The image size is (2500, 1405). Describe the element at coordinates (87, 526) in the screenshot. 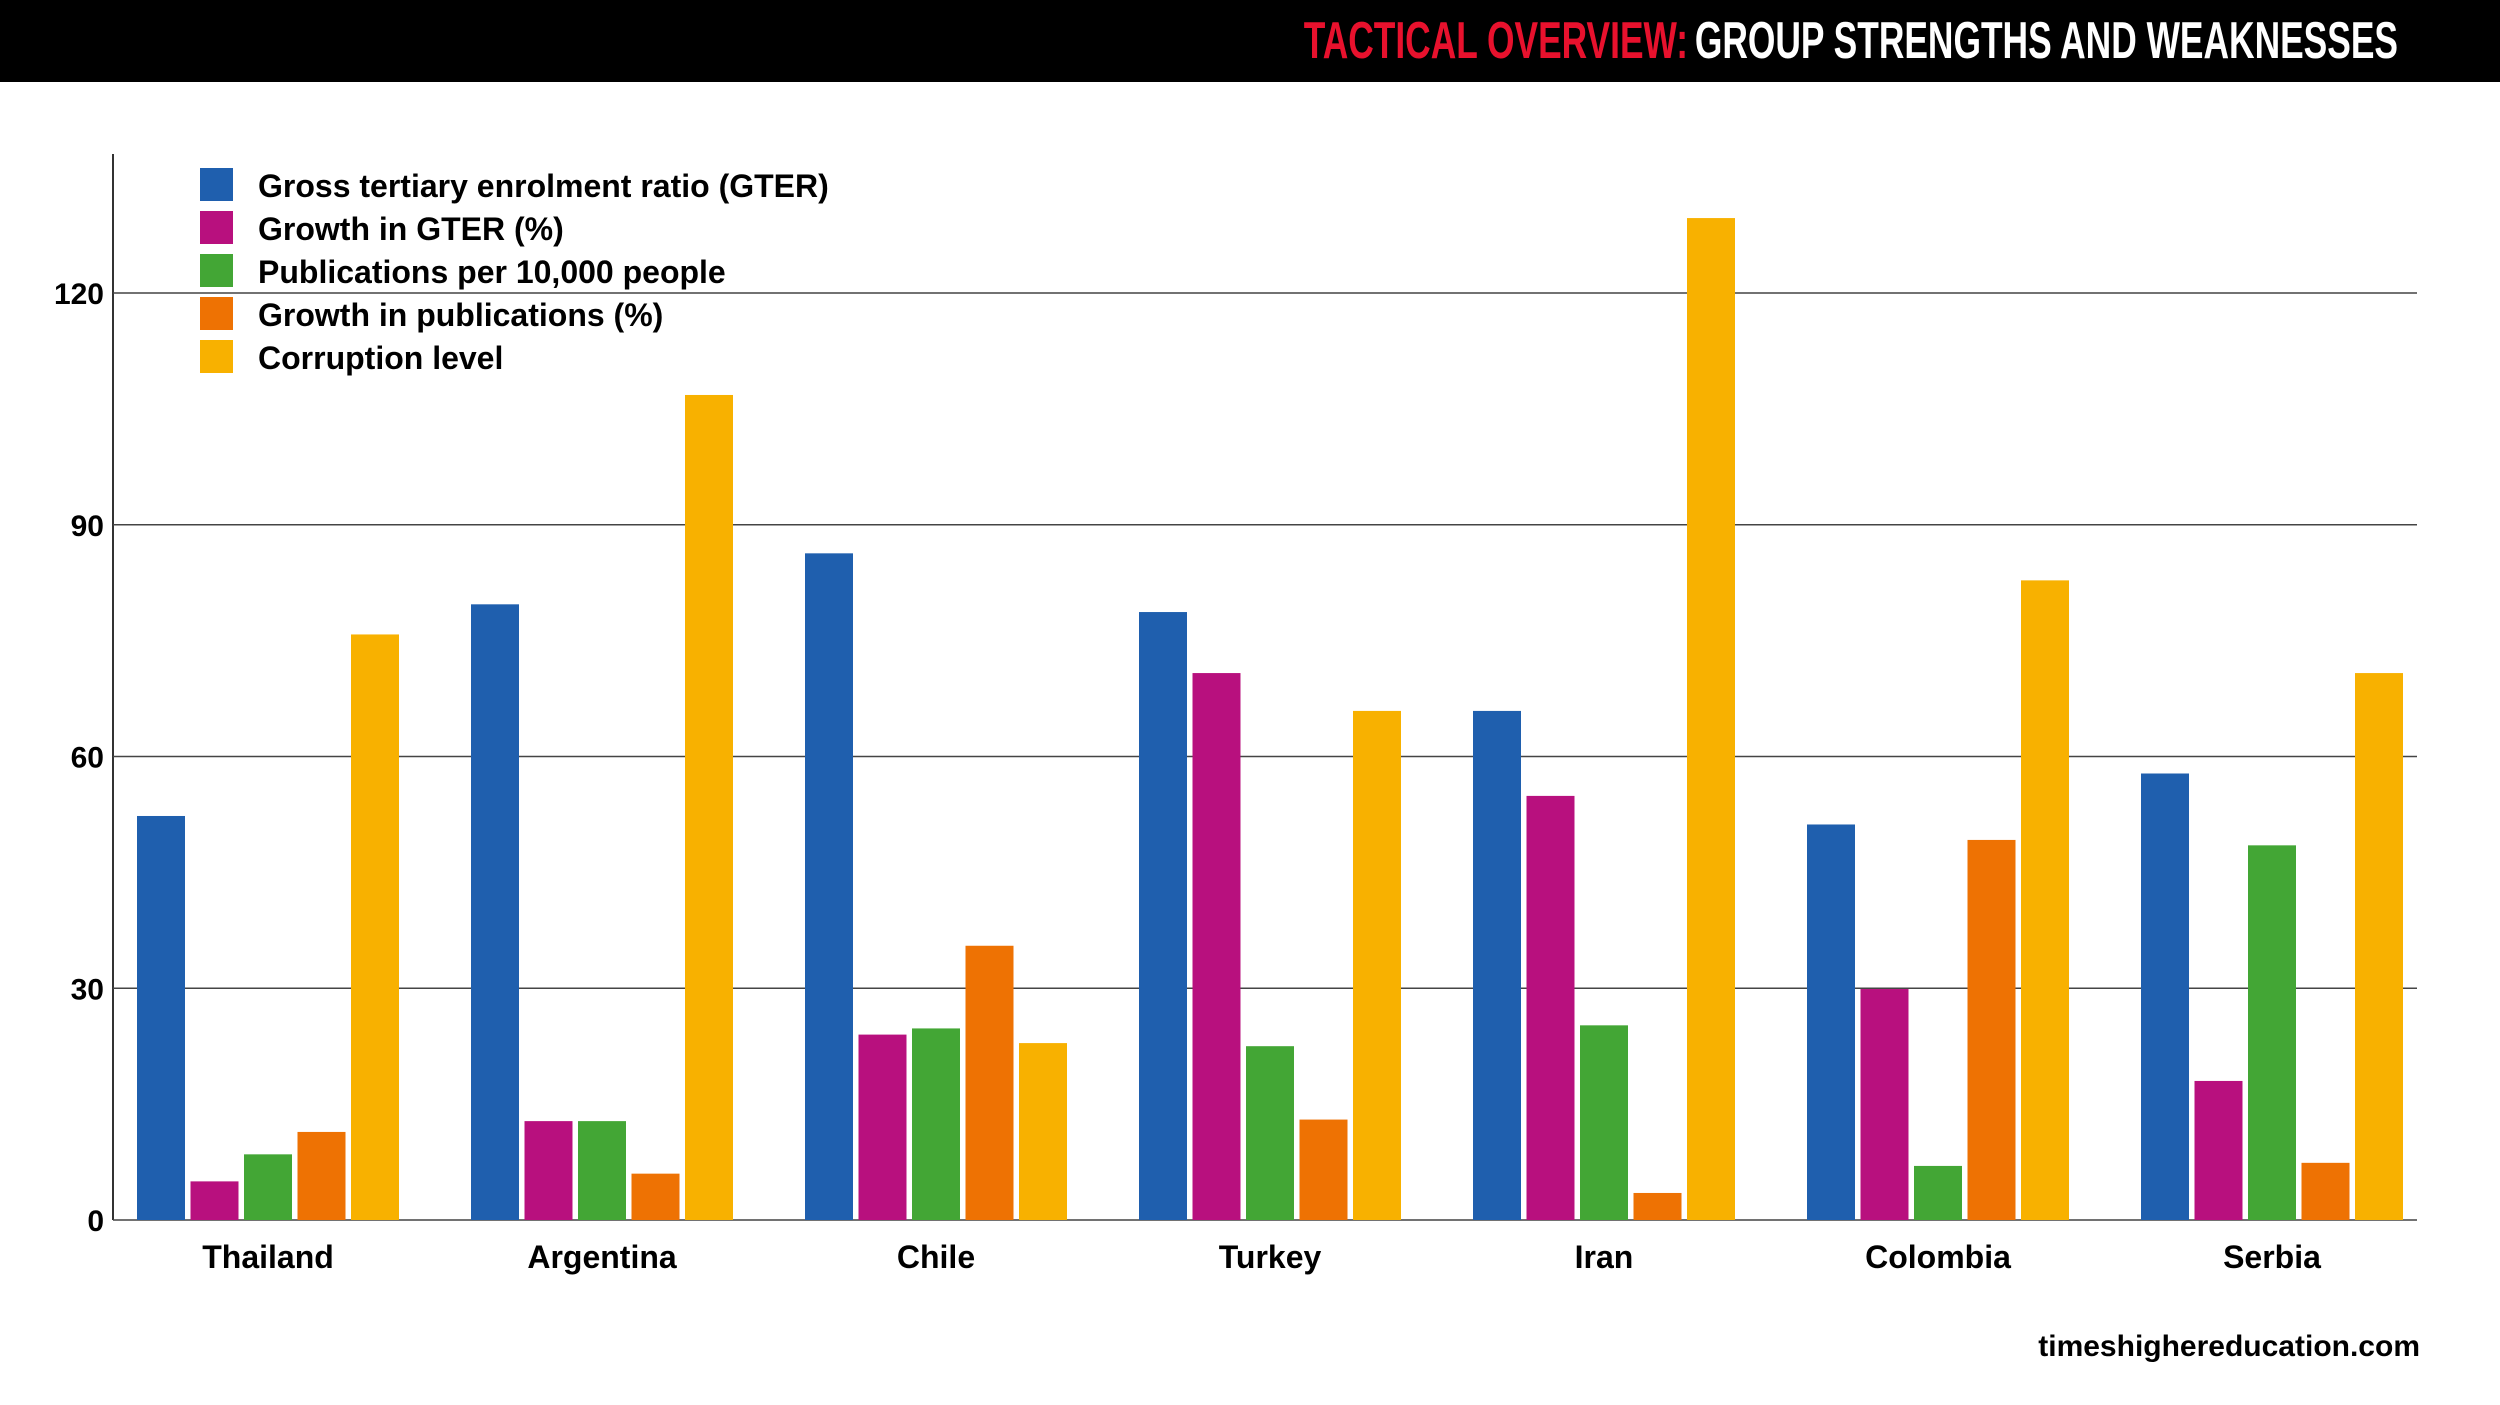

I see `y-tick-label: 90` at that location.